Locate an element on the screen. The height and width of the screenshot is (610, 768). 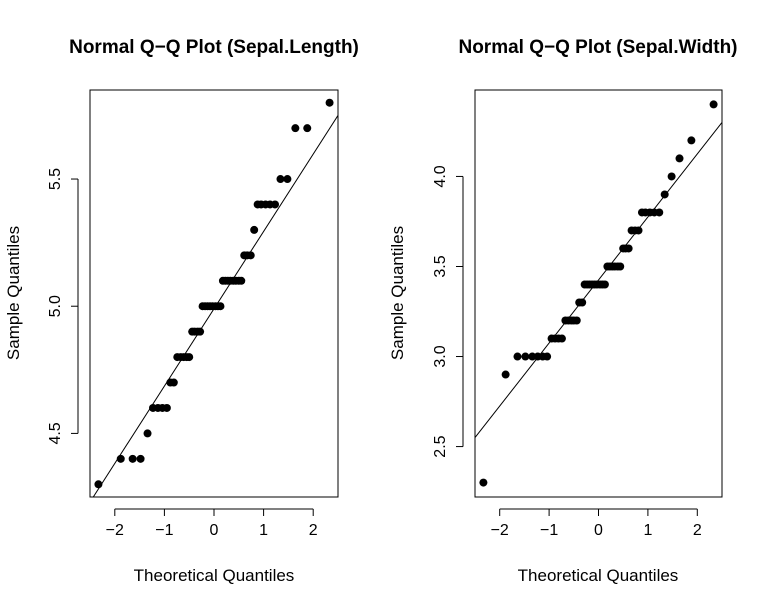
y-tick-label: 2.5 is located at coordinates (440, 446).